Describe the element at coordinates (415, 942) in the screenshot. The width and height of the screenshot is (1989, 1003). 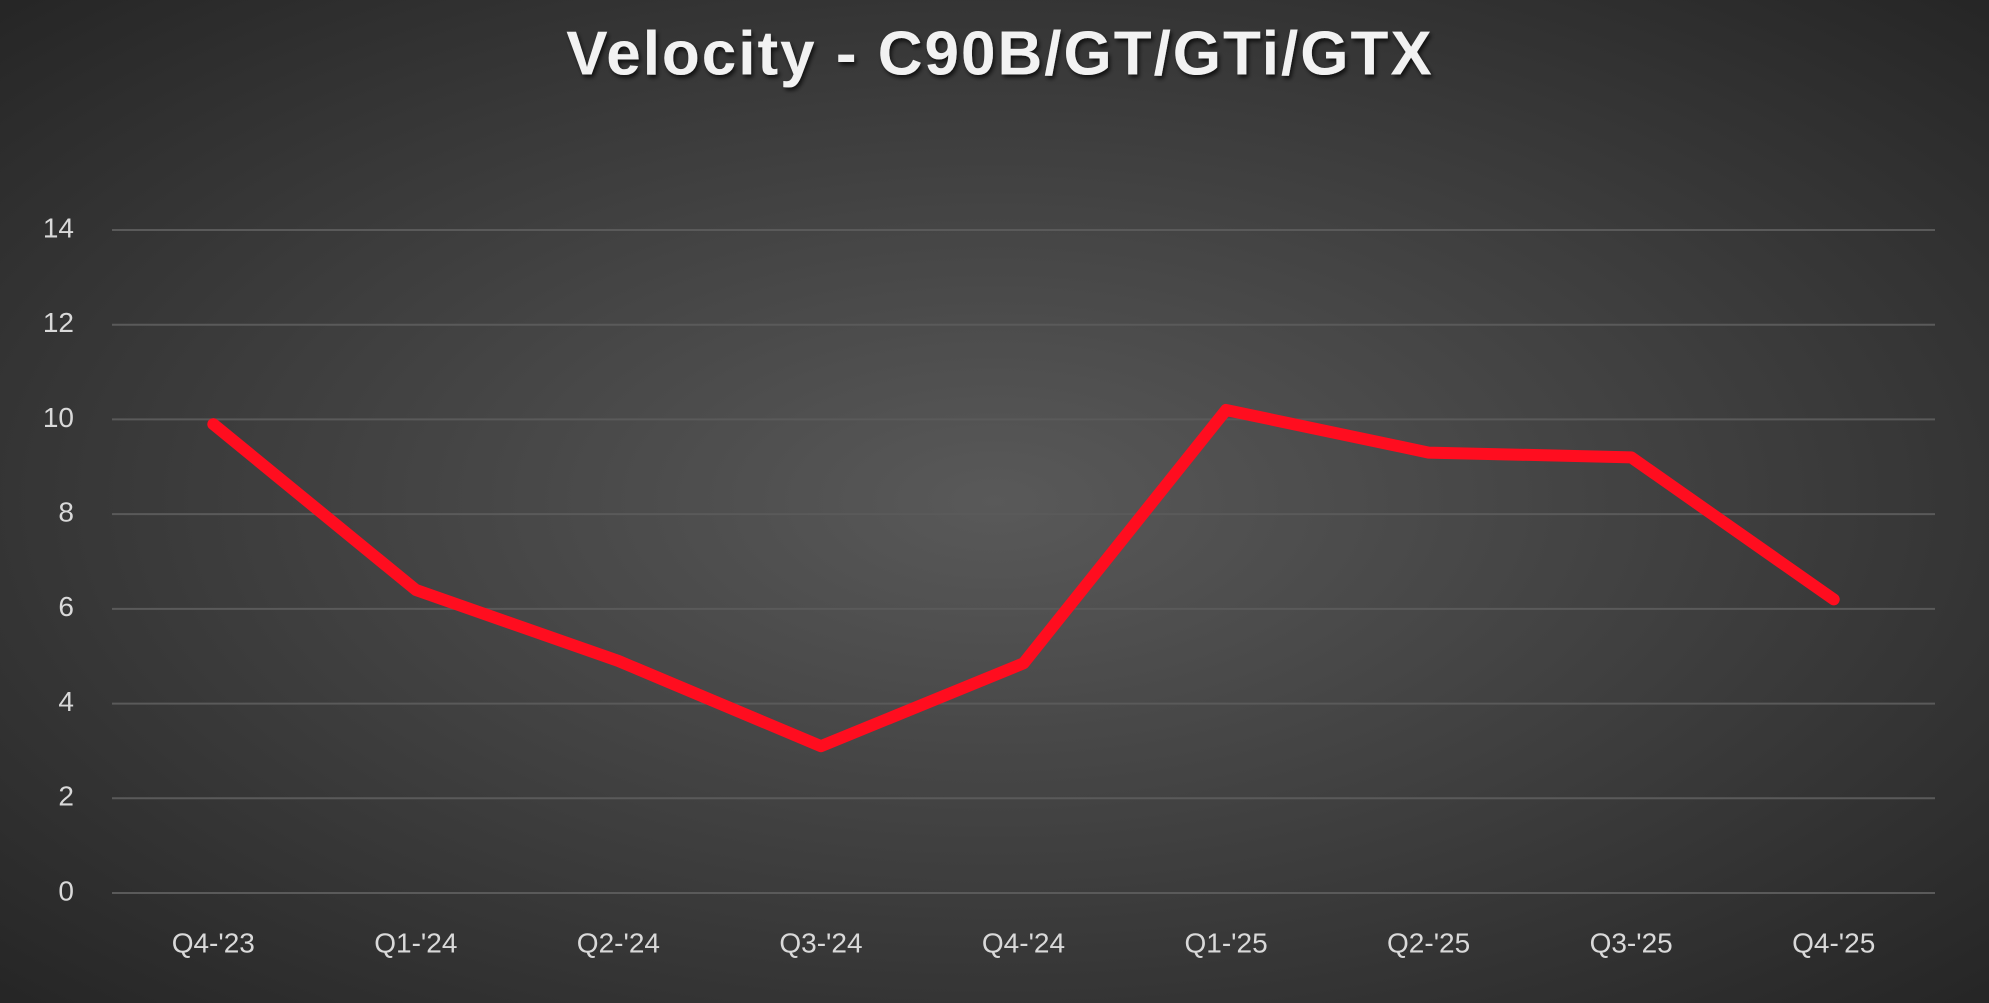
I see `x-tick-label: Q1-'24` at that location.